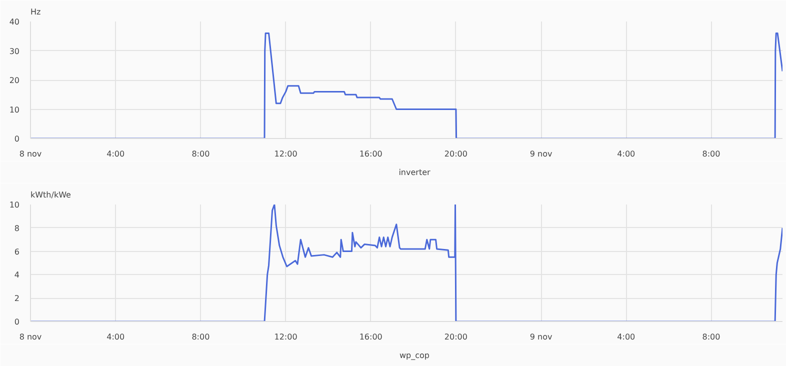  I want to click on text: inverter, so click(414, 172).